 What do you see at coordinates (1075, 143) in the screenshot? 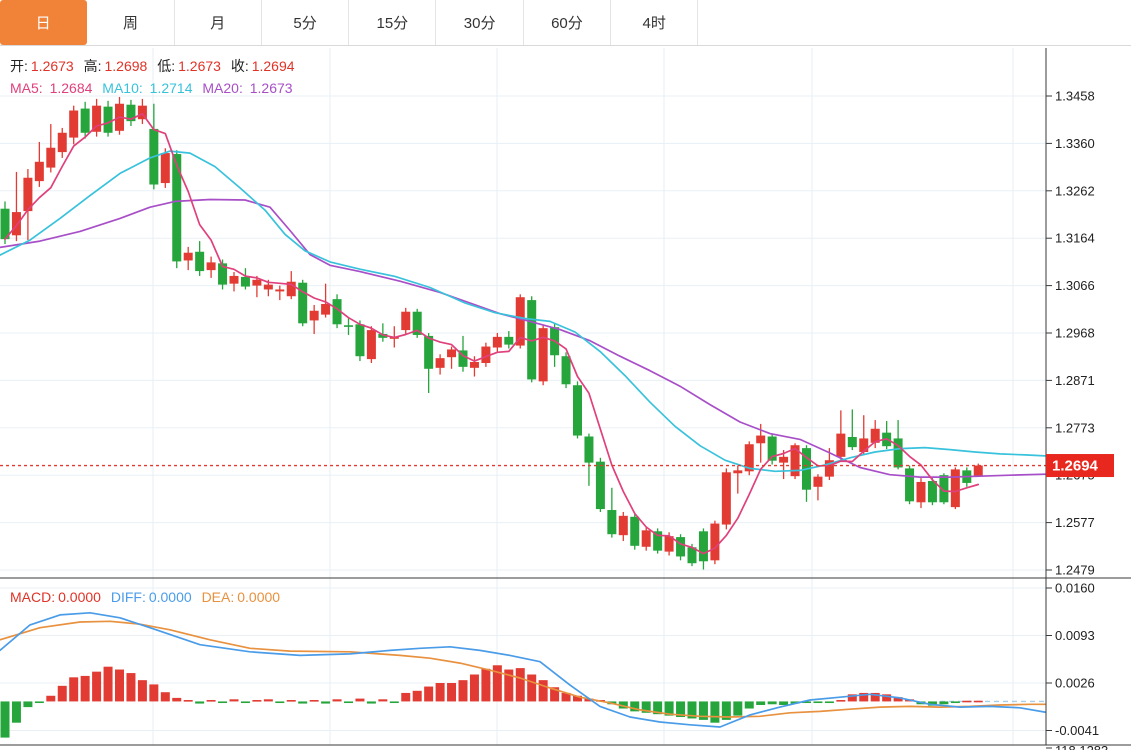
I see `svg-text: 1.3360` at bounding box center [1075, 143].